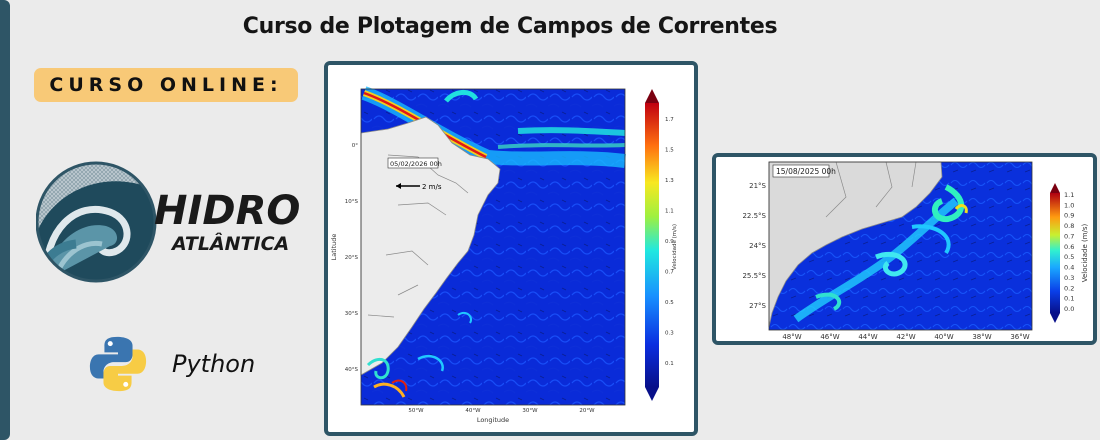 The image size is (1100, 440). What do you see at coordinates (352, 370) in the screenshot?
I see `main-lat-tick: 40°S` at bounding box center [352, 370].